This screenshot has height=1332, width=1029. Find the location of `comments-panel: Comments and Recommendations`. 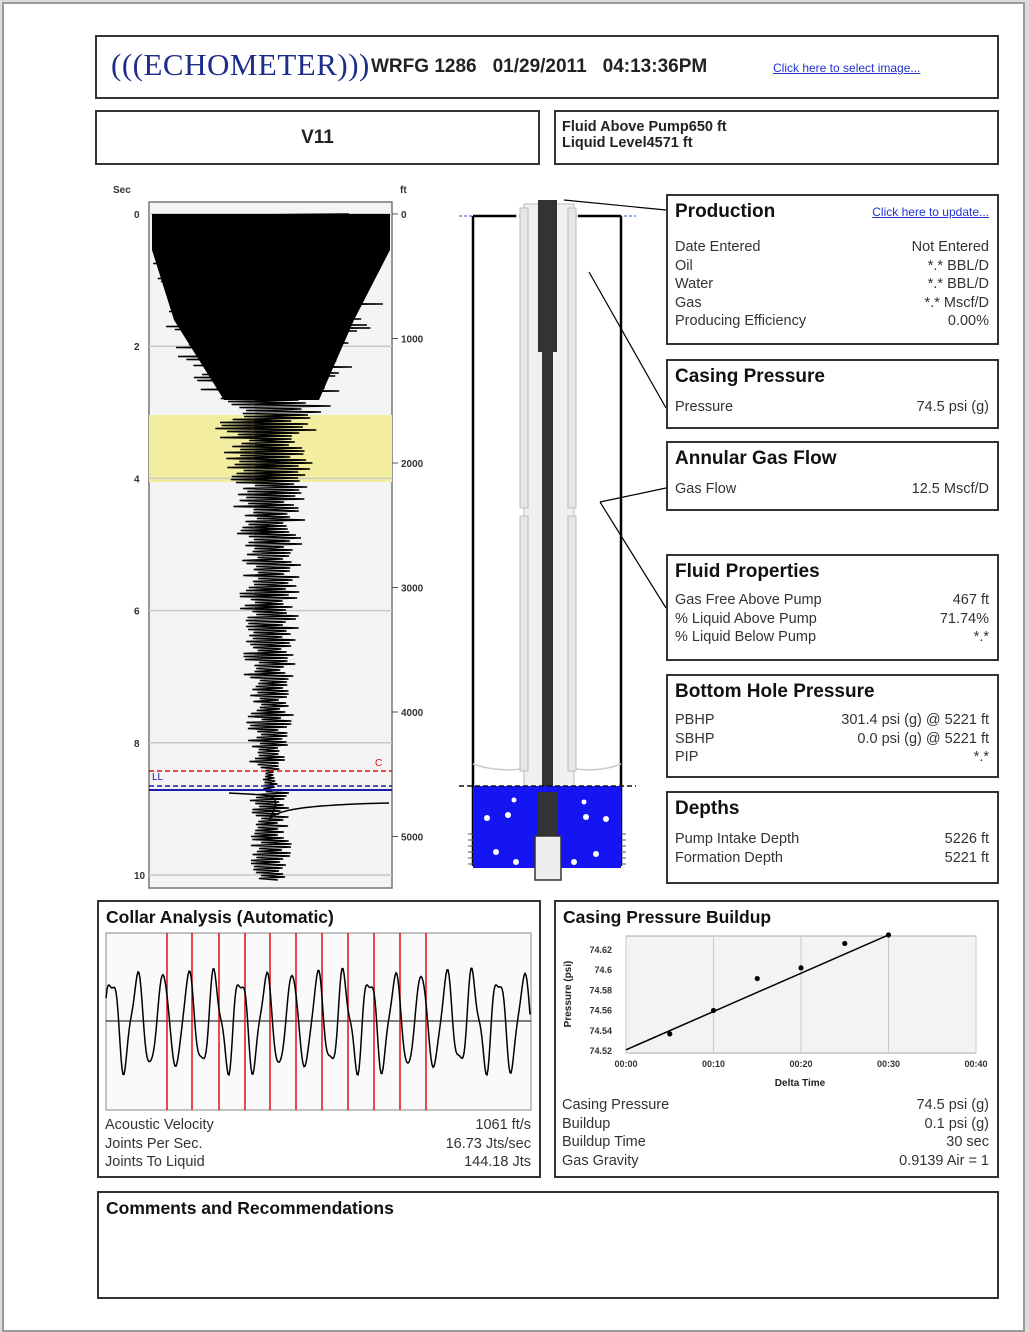

comments-panel: Comments and Recommendations is located at coordinates (548, 1245).